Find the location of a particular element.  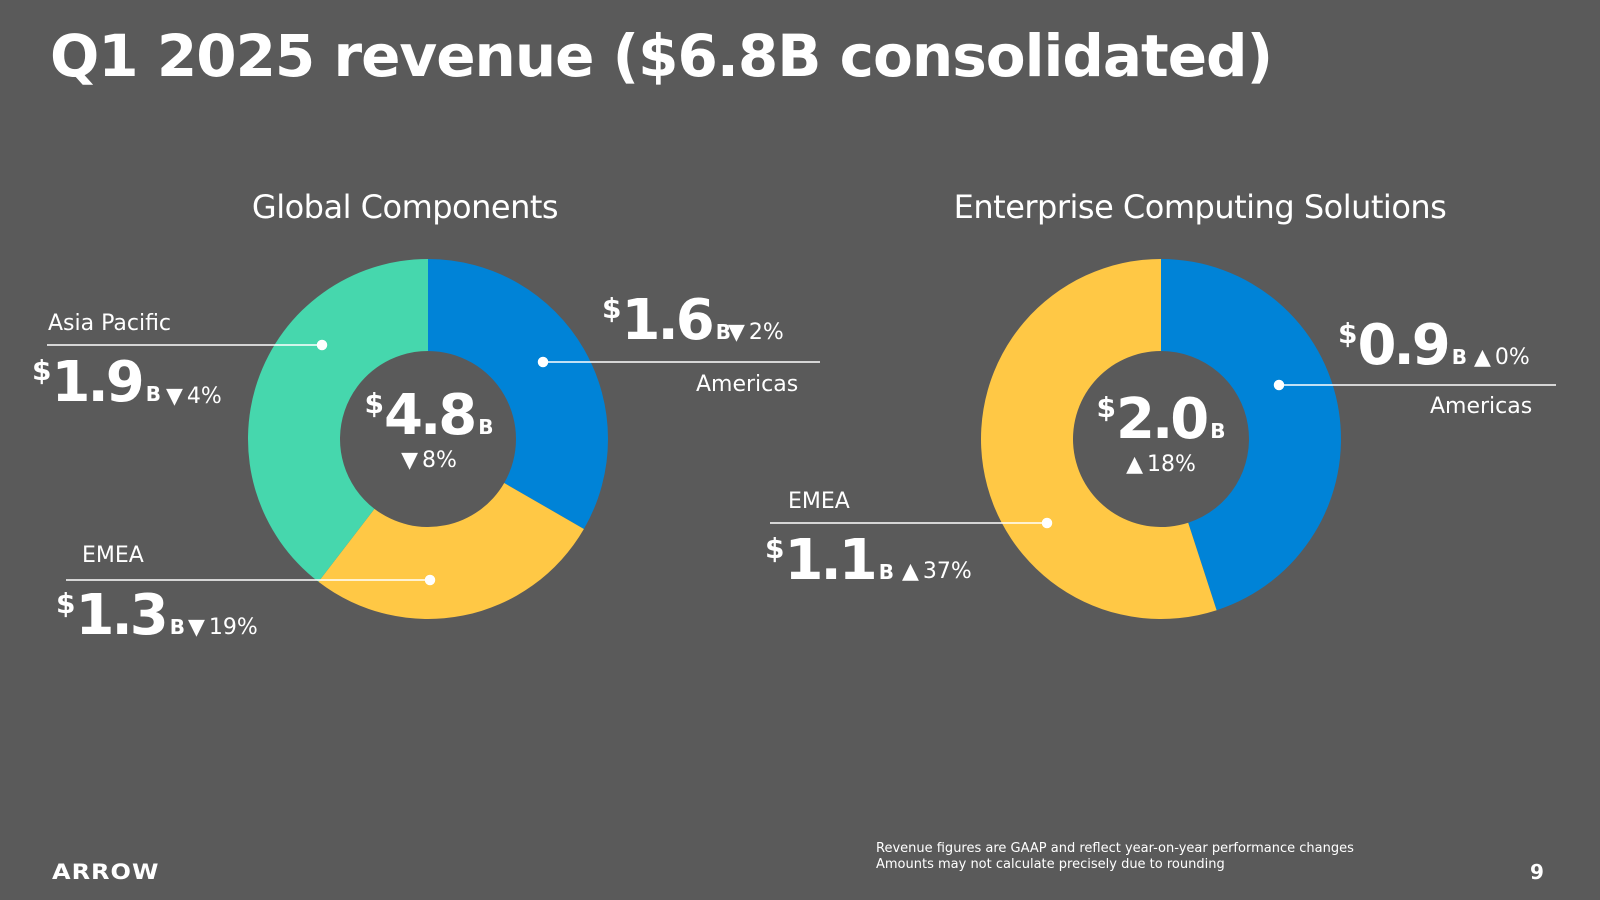

ecs-total: $2.0 B ▲ 18% is located at coordinates (1161, 432).